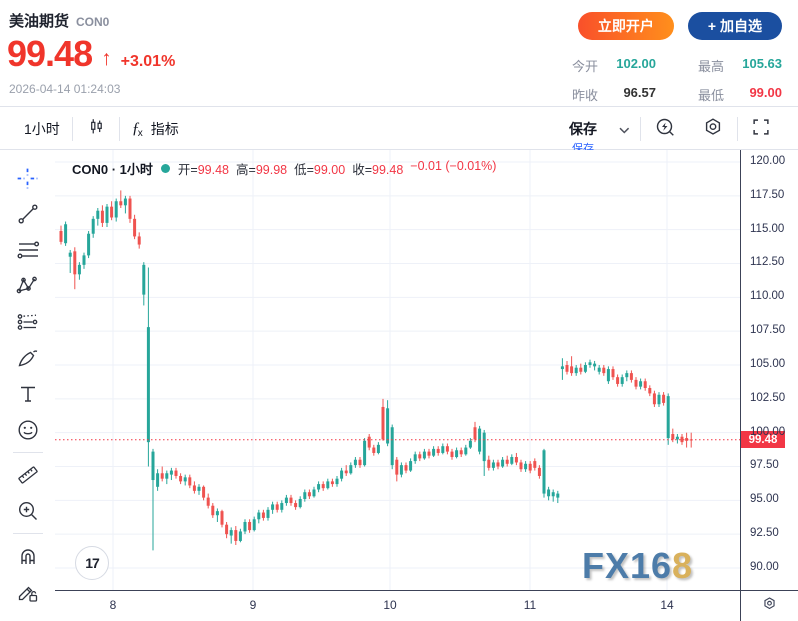 This screenshot has height=621, width=798. What do you see at coordinates (764, 499) in the screenshot?
I see `price-axis-label: 95.00` at bounding box center [764, 499].